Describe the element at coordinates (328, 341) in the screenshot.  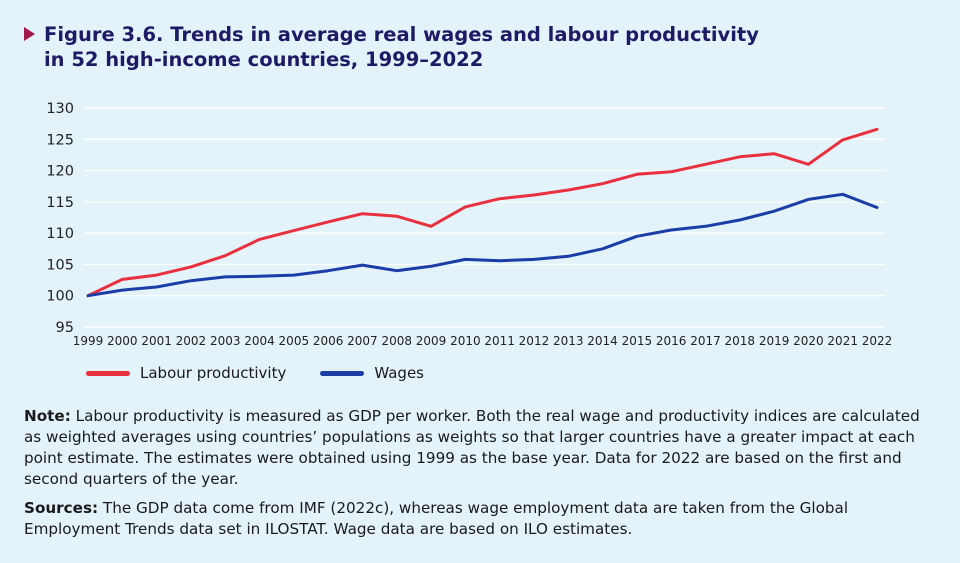
I see `x-tick-2006: 2006` at that location.